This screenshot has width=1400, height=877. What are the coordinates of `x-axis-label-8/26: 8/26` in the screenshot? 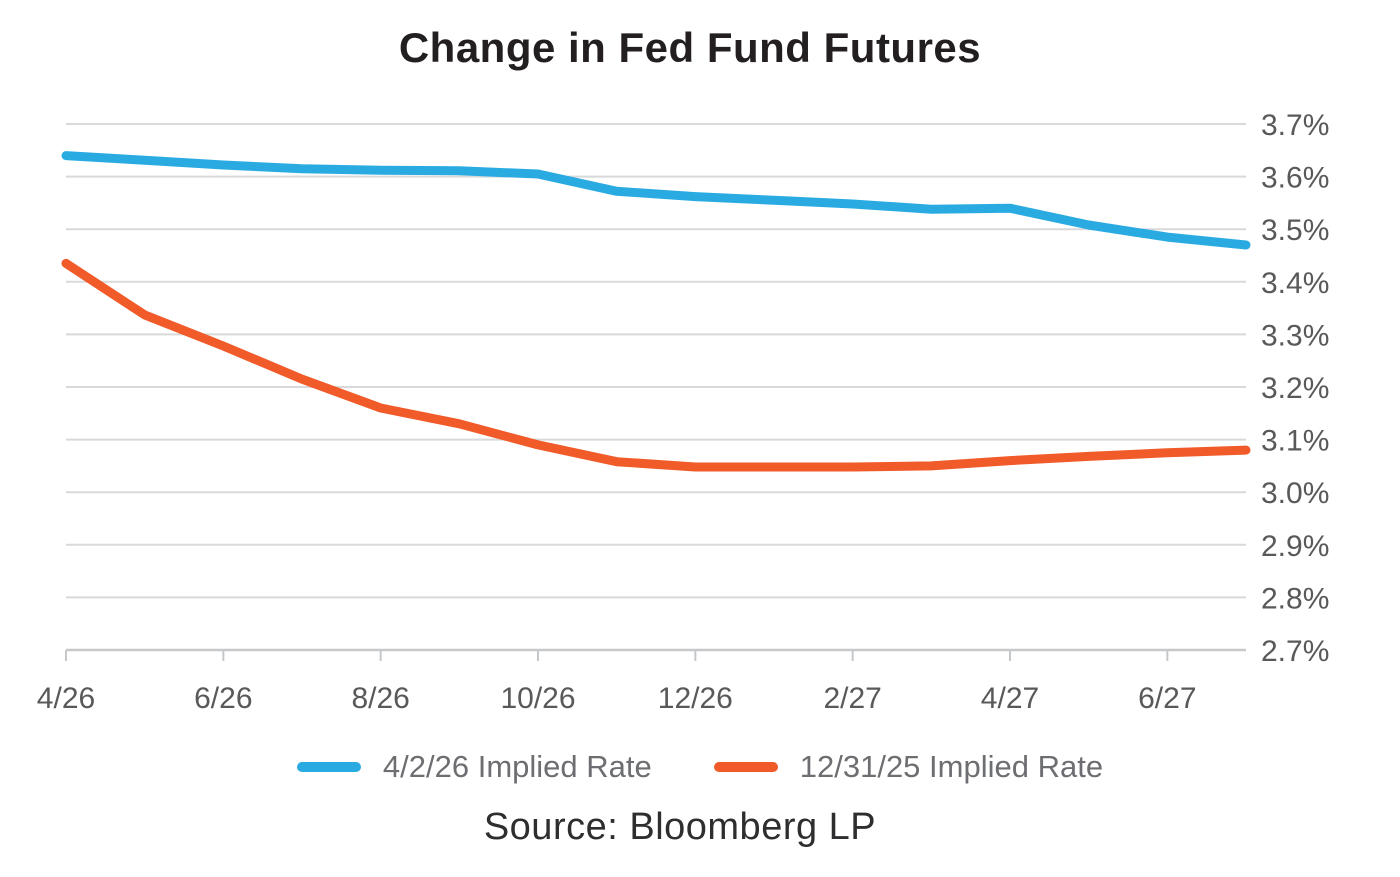 It's located at (380, 698).